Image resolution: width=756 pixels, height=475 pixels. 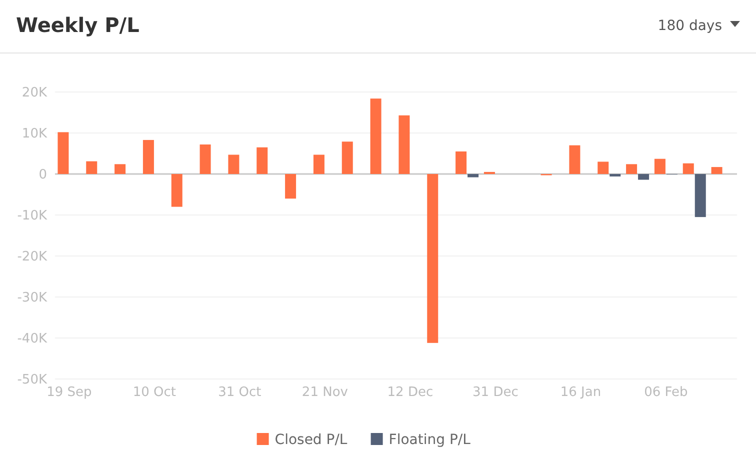 I want to click on y-tick-label: 20K, so click(x=35, y=93).